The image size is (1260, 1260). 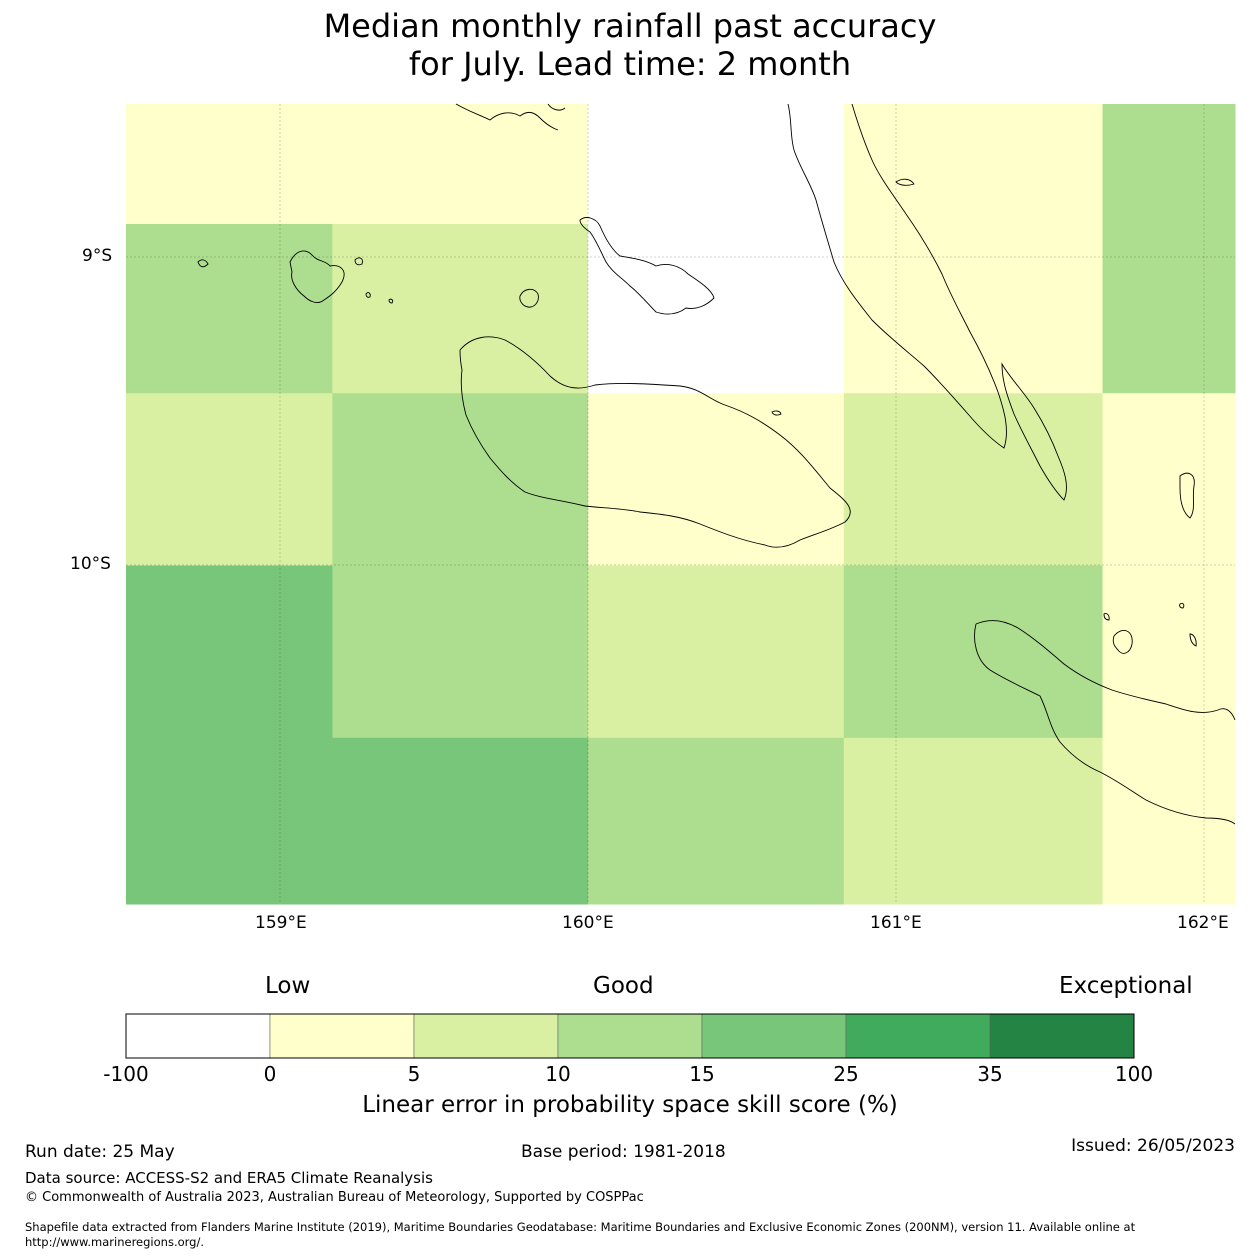 I want to click on base-period: Base period: 1981-2018, so click(x=623, y=1152).